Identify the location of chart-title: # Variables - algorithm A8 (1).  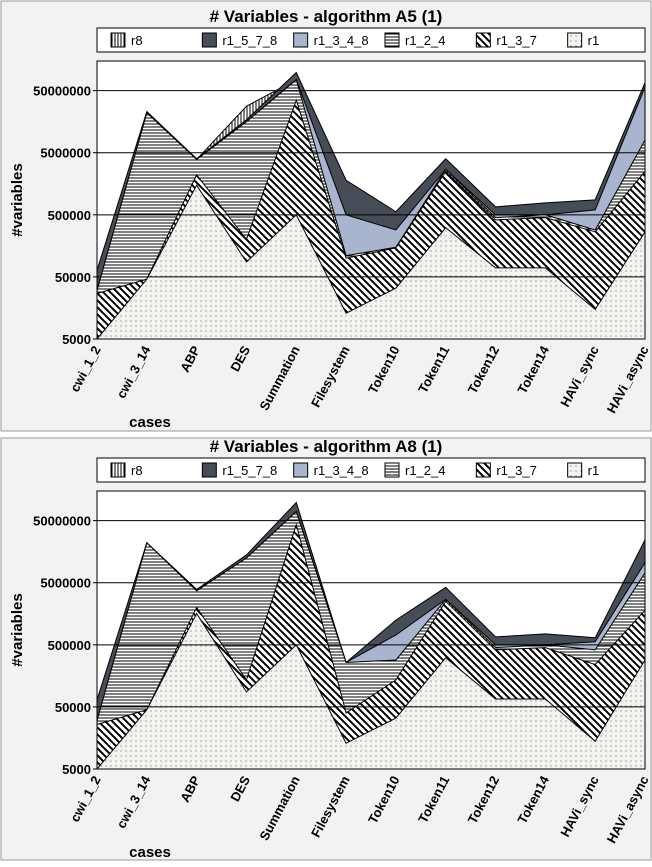
(326, 446).